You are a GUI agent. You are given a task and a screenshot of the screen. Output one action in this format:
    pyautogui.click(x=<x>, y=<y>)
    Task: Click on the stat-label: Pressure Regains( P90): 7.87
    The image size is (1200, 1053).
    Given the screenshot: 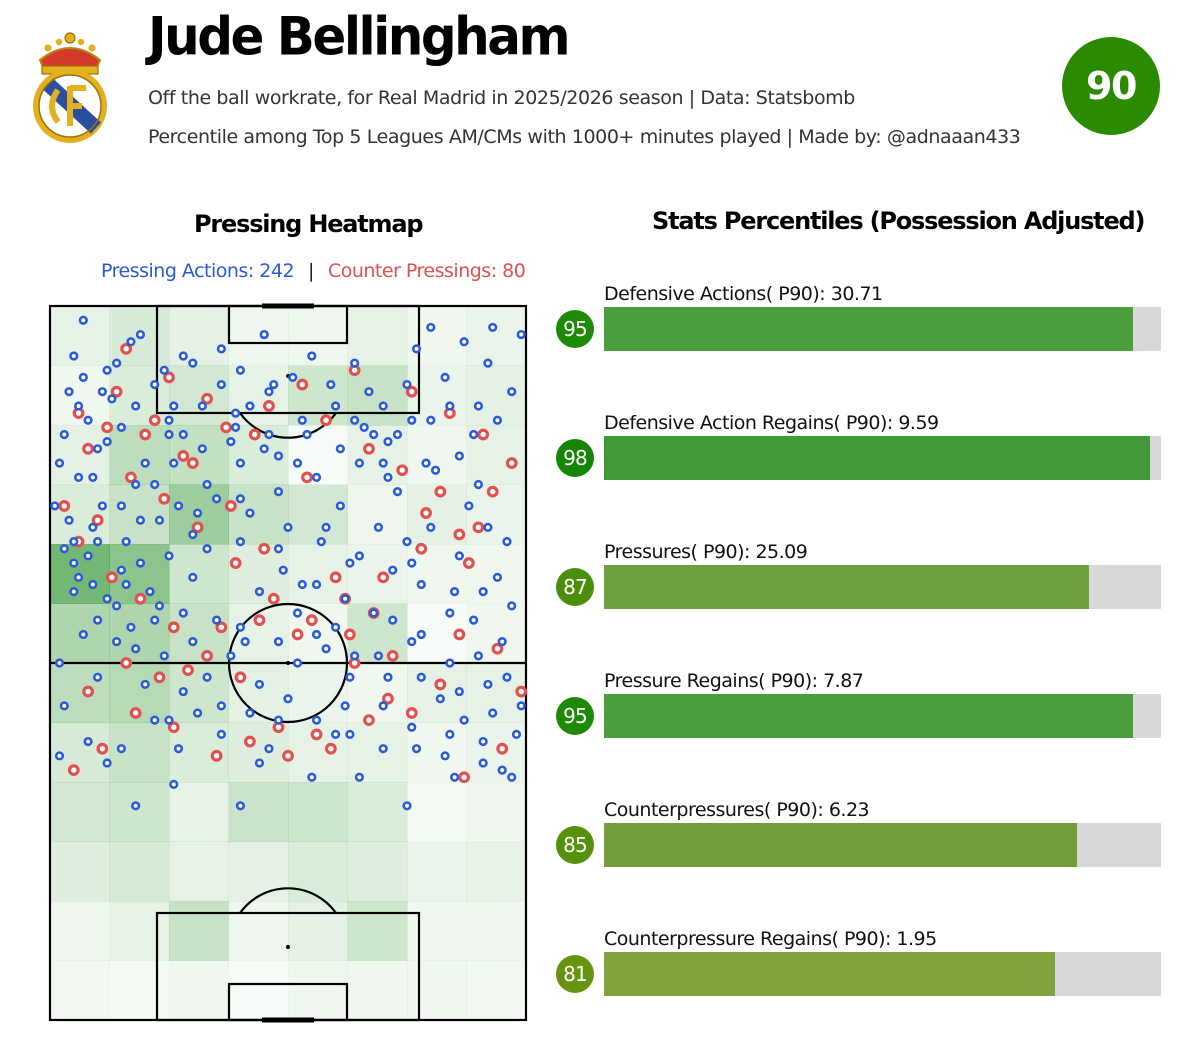 What is the action you would take?
    pyautogui.click(x=734, y=681)
    